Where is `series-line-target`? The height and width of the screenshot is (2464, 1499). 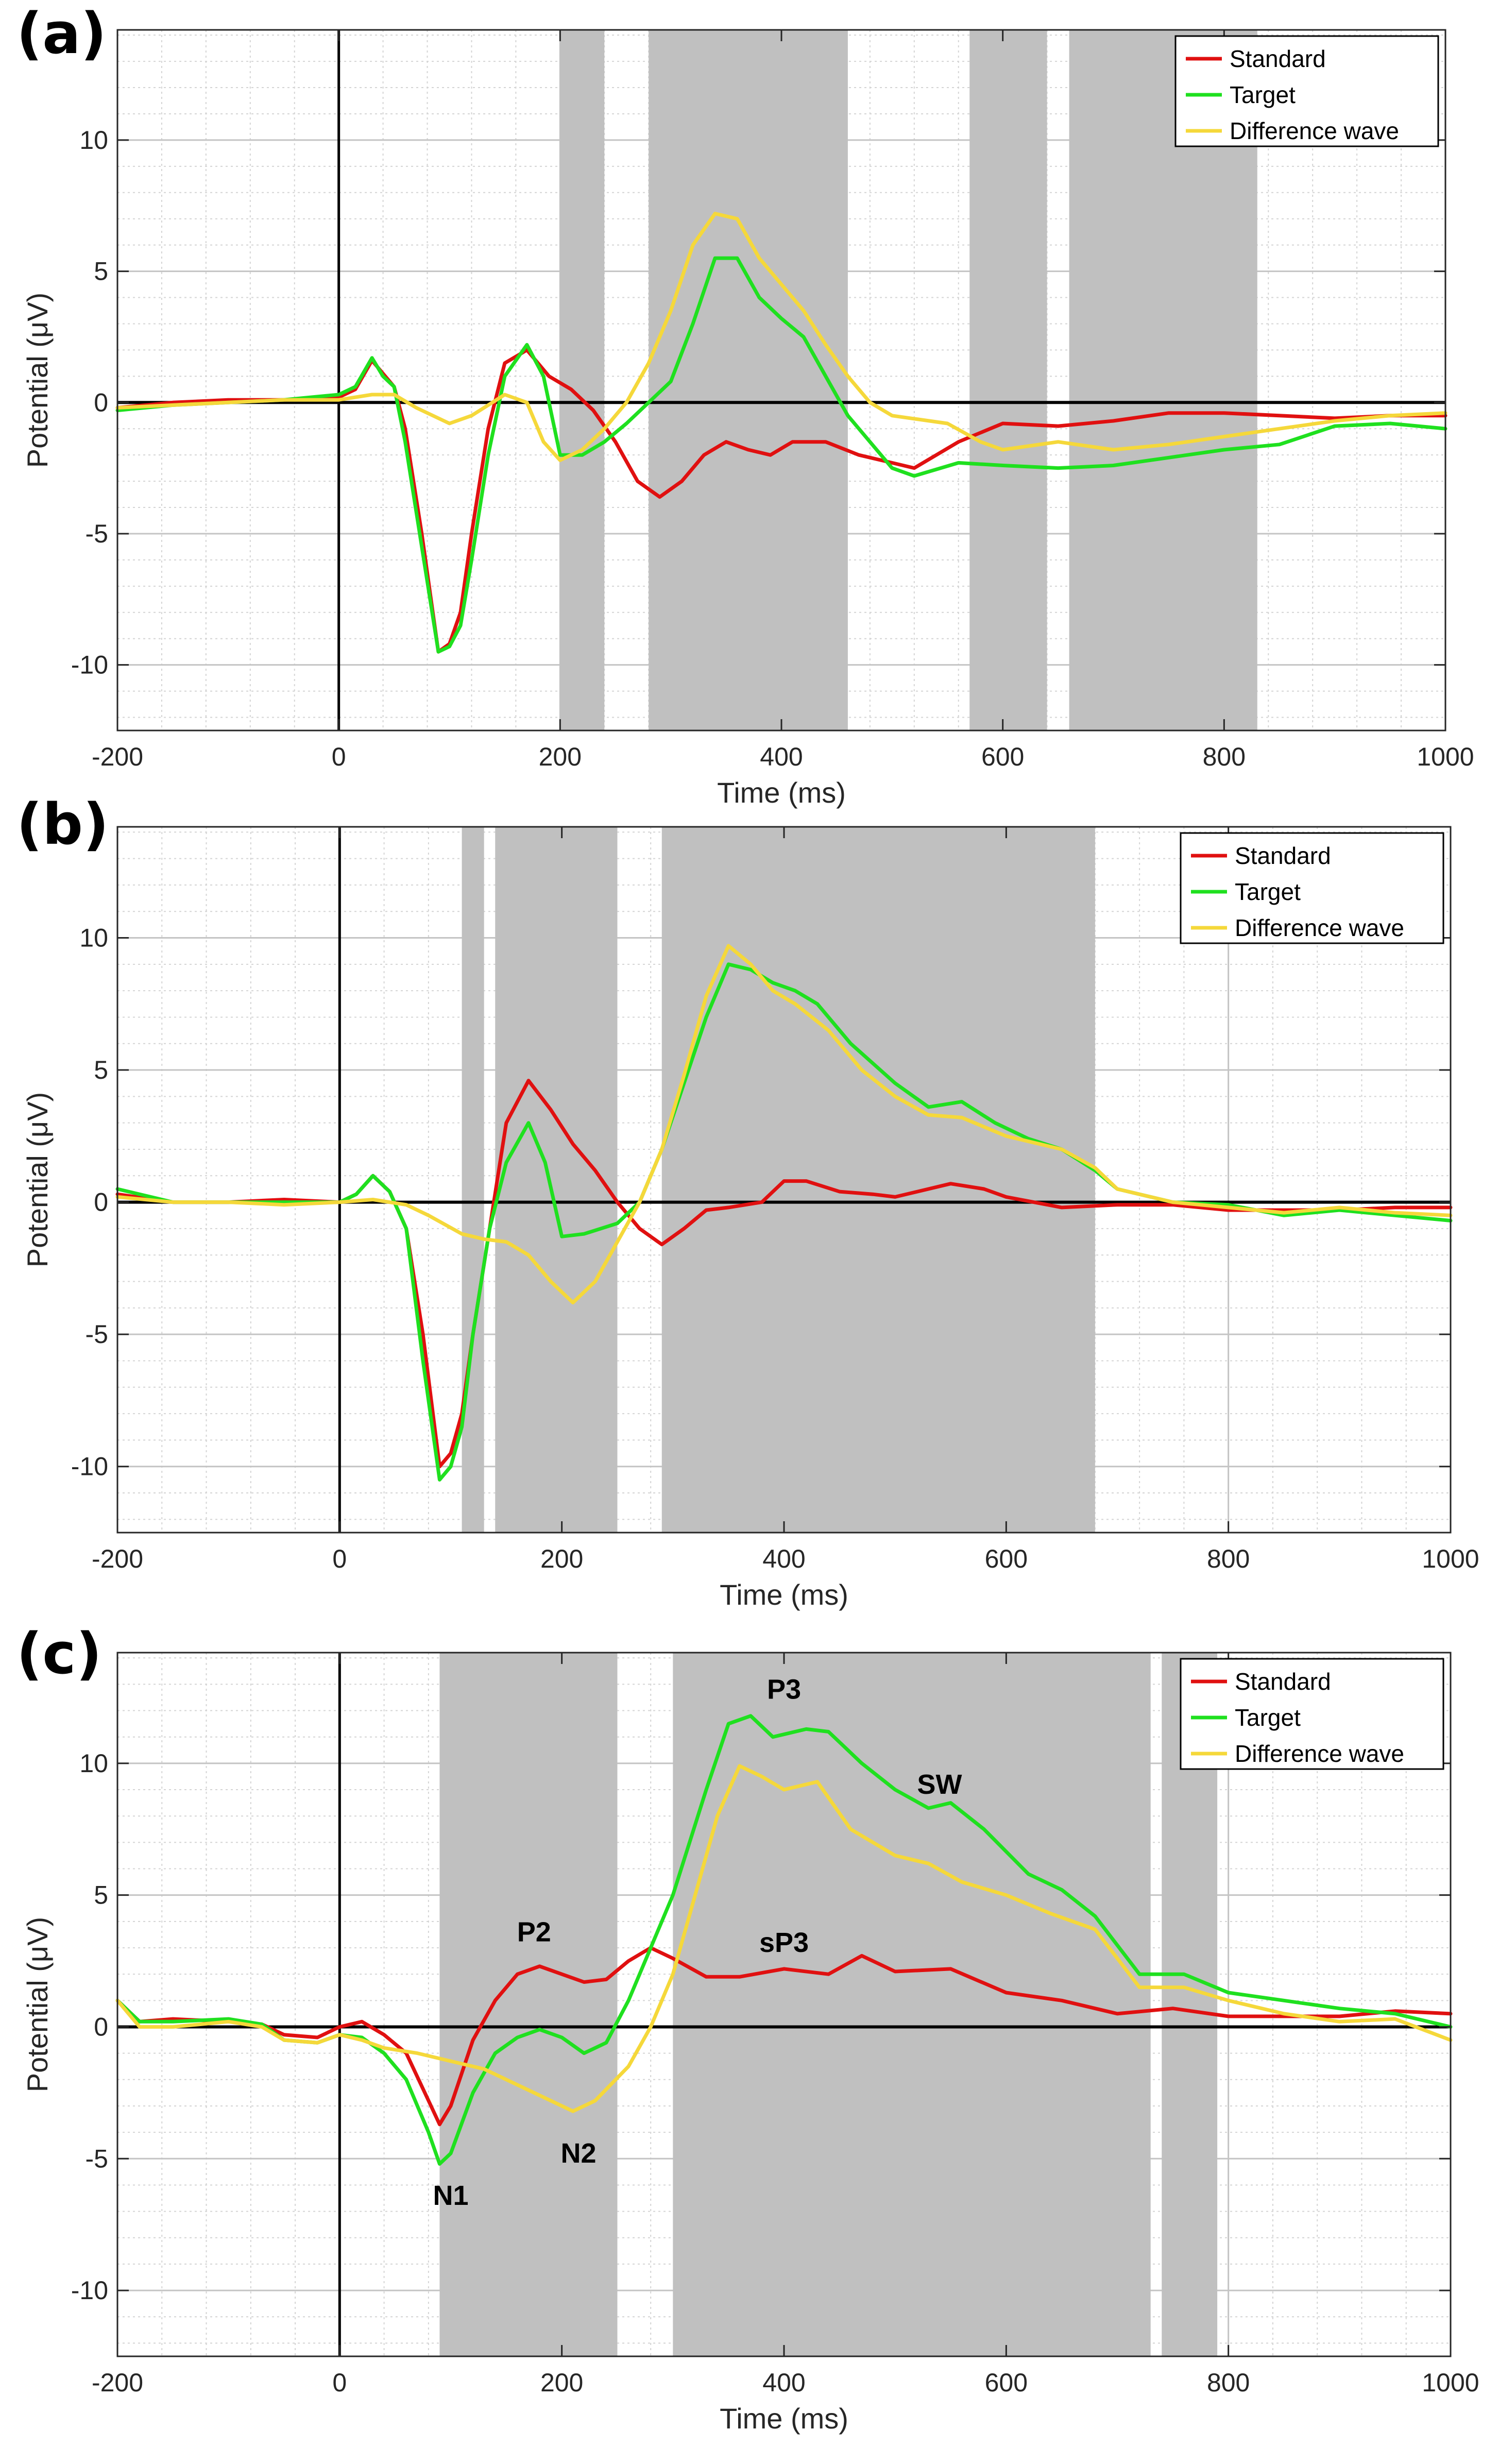
series-line-target is located at coordinates (781, 455).